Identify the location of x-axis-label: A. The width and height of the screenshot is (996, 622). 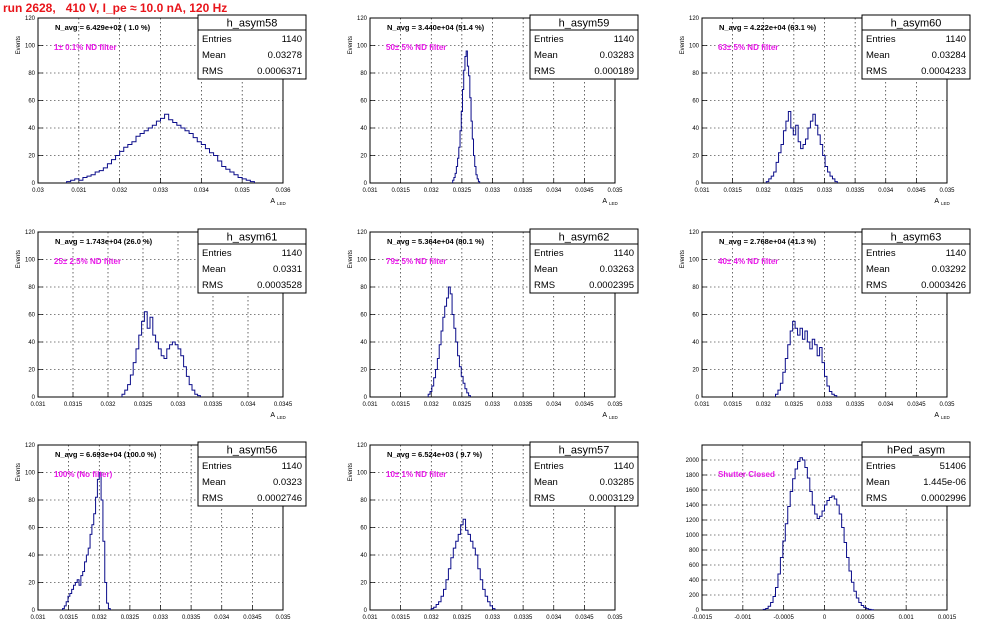
(272, 415).